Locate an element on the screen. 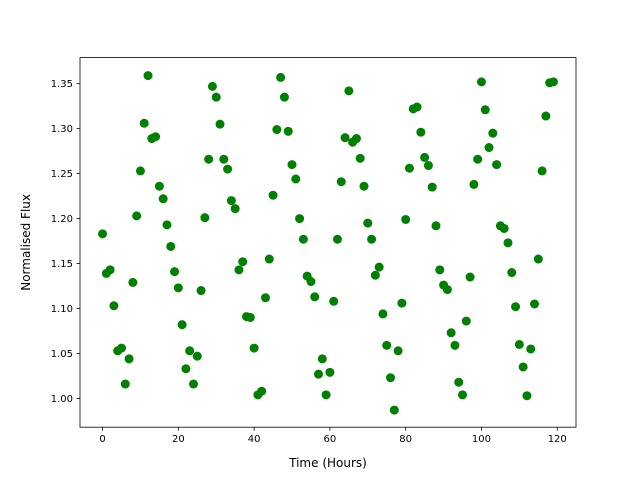 The height and width of the screenshot is (480, 640). x-tick-label: 80 is located at coordinates (405, 439).